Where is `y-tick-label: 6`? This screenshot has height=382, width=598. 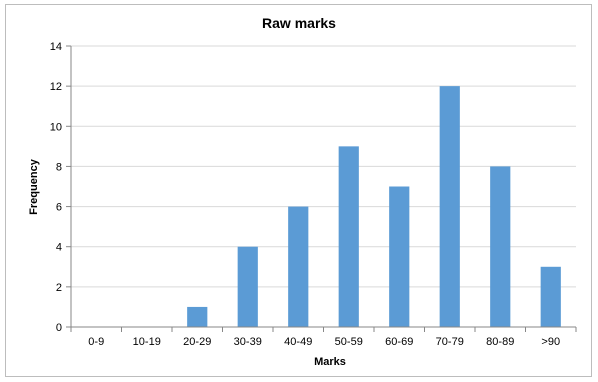 y-tick-label: 6 is located at coordinates (59, 208).